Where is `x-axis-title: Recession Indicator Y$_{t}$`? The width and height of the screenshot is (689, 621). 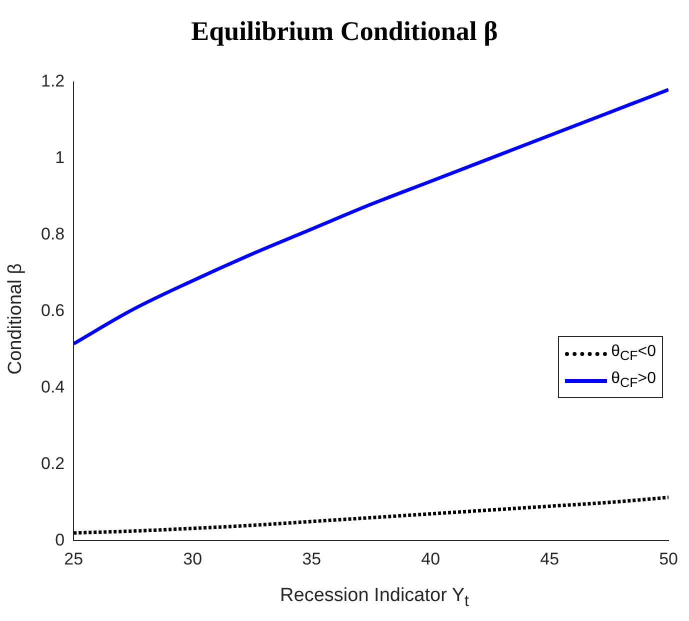 x-axis-title: Recession Indicator Y$_{t}$ is located at coordinates (374, 598).